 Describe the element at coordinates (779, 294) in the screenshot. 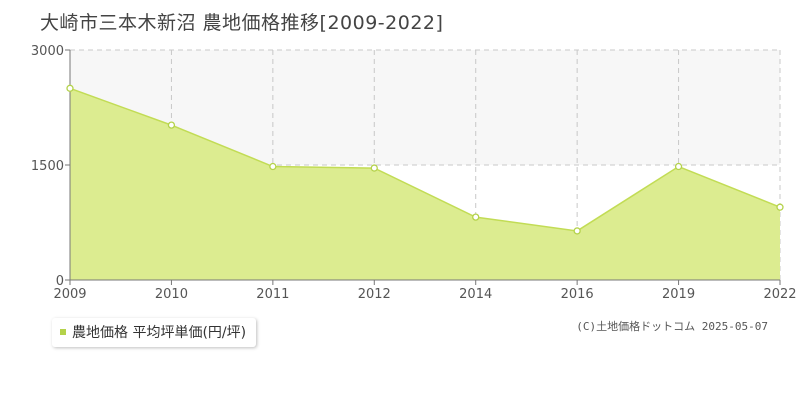

I see `x-tick-label: 2022` at that location.